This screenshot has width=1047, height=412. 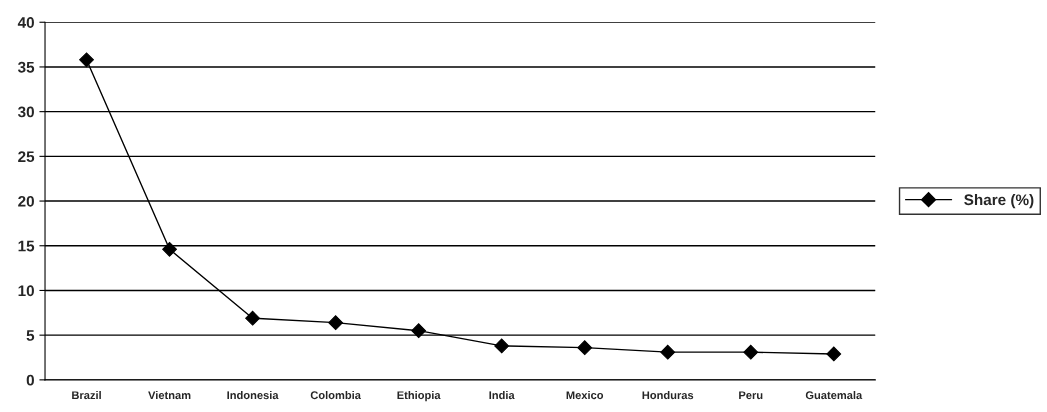 I want to click on y-tick-label: 40, so click(x=25, y=22).